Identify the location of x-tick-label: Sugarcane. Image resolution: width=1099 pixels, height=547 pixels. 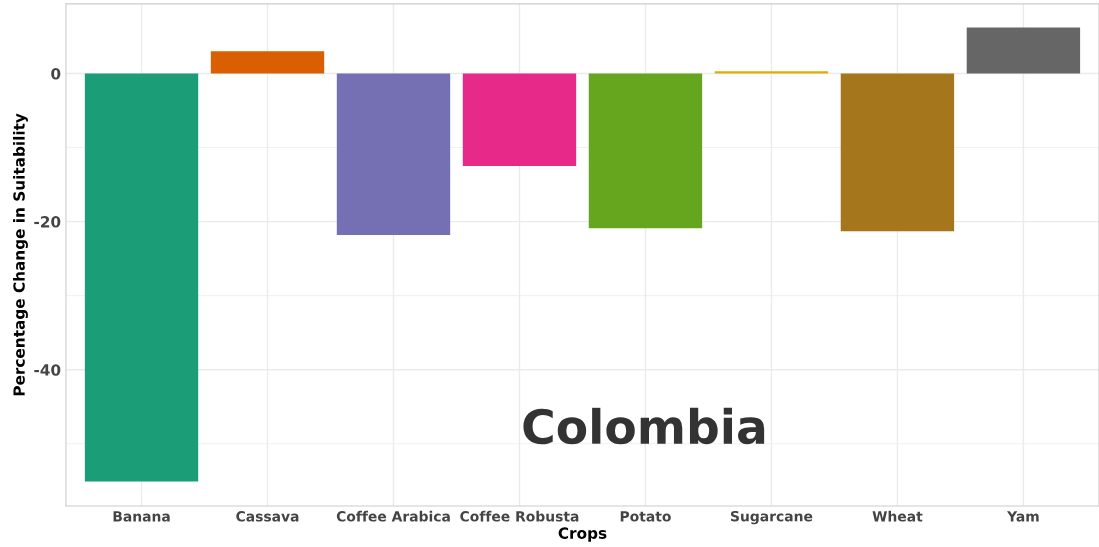
(771, 517).